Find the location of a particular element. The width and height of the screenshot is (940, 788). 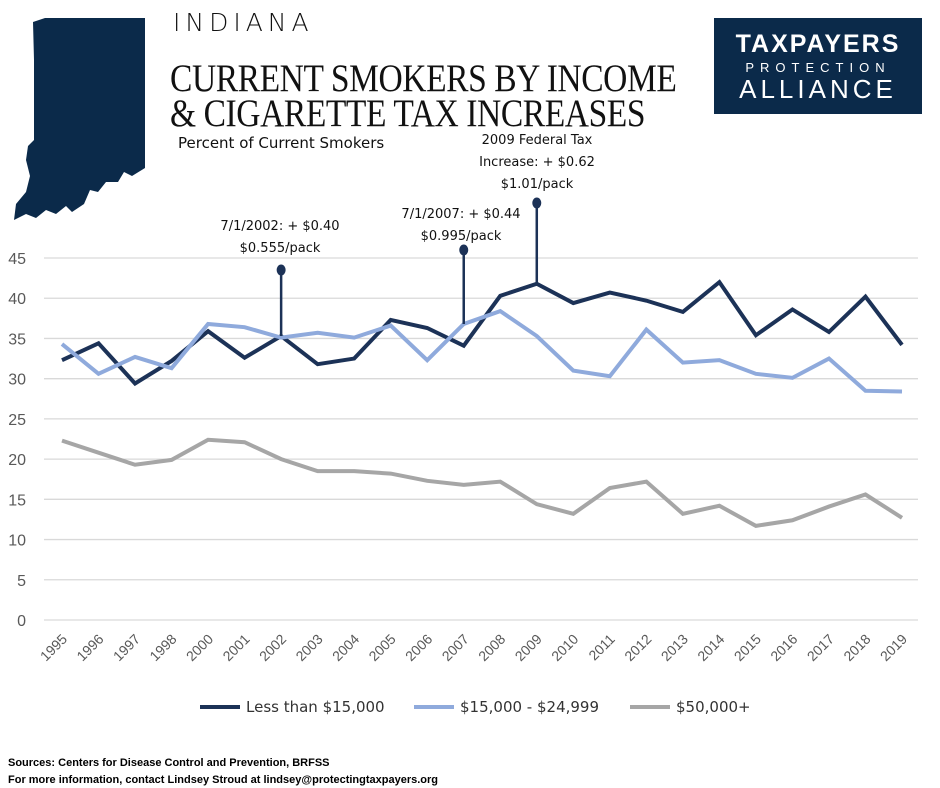

legend-label: $50,000+ is located at coordinates (713, 707).